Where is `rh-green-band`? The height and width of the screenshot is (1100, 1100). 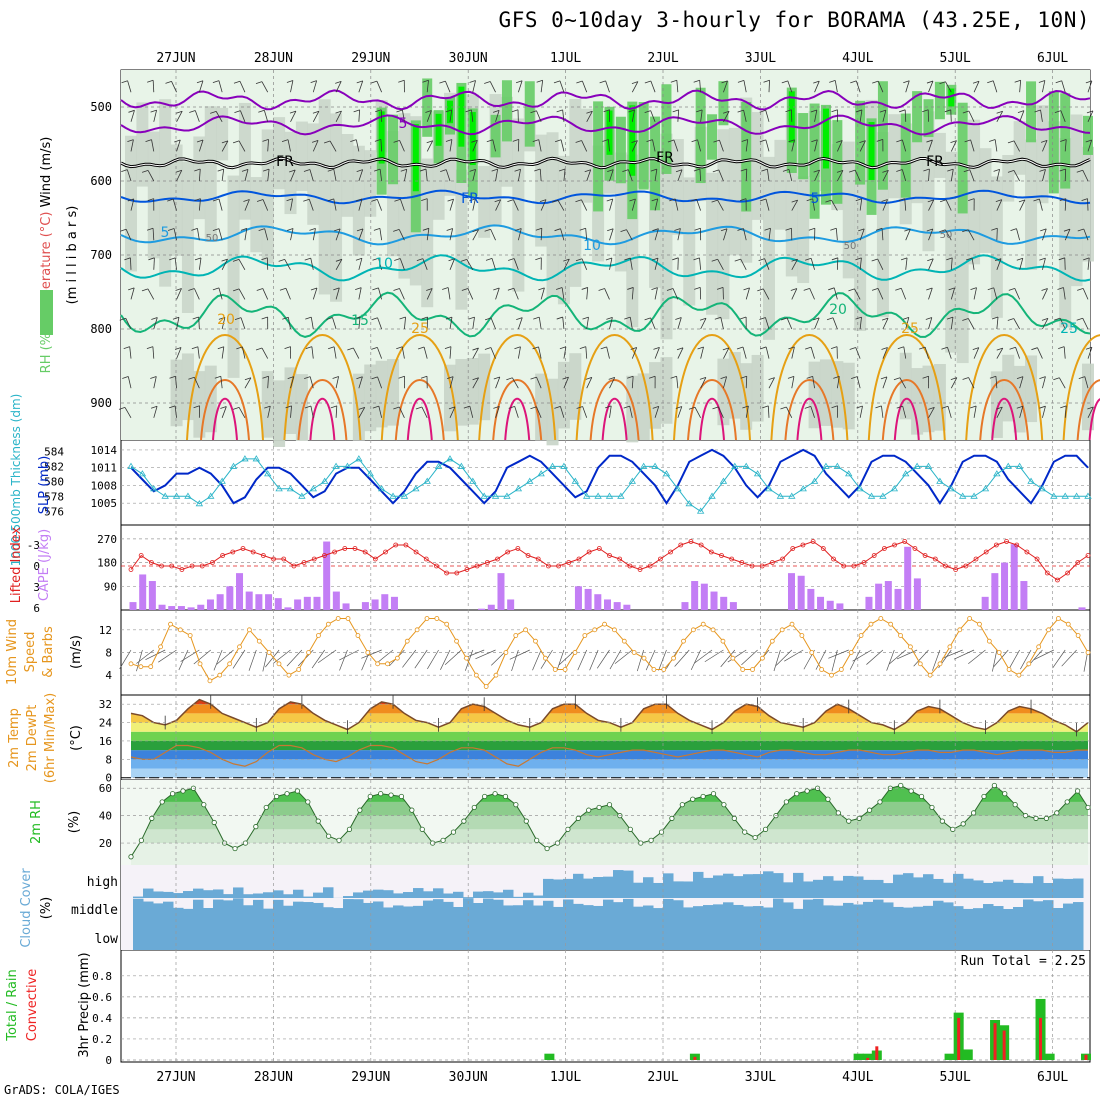 rh-green-band is located at coordinates (1088, 135).